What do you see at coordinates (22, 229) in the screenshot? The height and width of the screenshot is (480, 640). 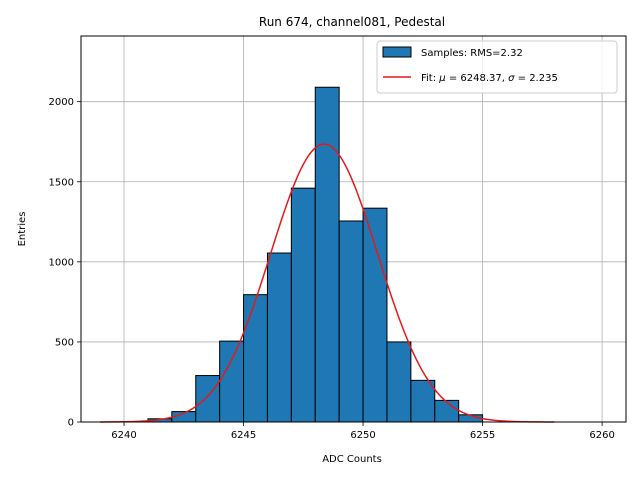 I see `y-axis-label: Entries` at bounding box center [22, 229].